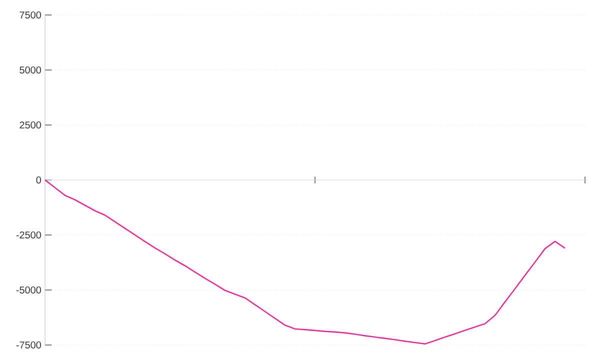 Image resolution: width=600 pixels, height=360 pixels. Describe the element at coordinates (29, 345) in the screenshot. I see `y-tick-label: -7500` at that location.